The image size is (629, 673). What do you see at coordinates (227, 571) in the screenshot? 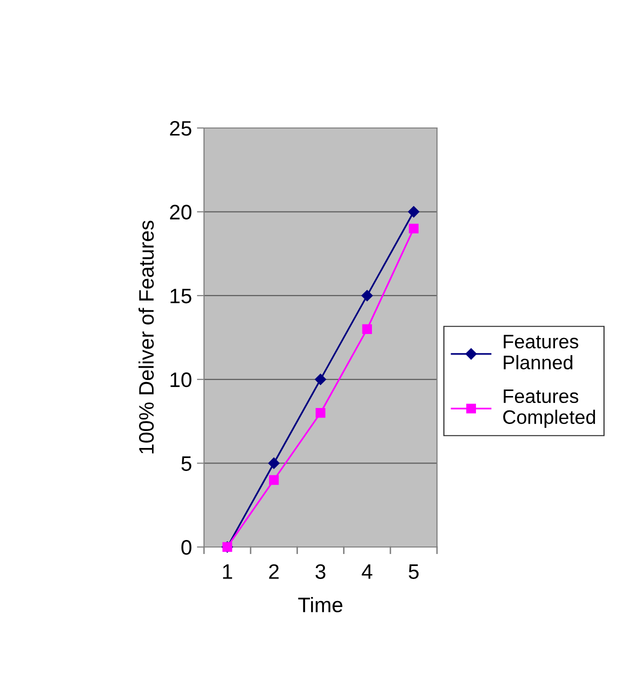
I see `x-tick-label: 1` at bounding box center [227, 571].